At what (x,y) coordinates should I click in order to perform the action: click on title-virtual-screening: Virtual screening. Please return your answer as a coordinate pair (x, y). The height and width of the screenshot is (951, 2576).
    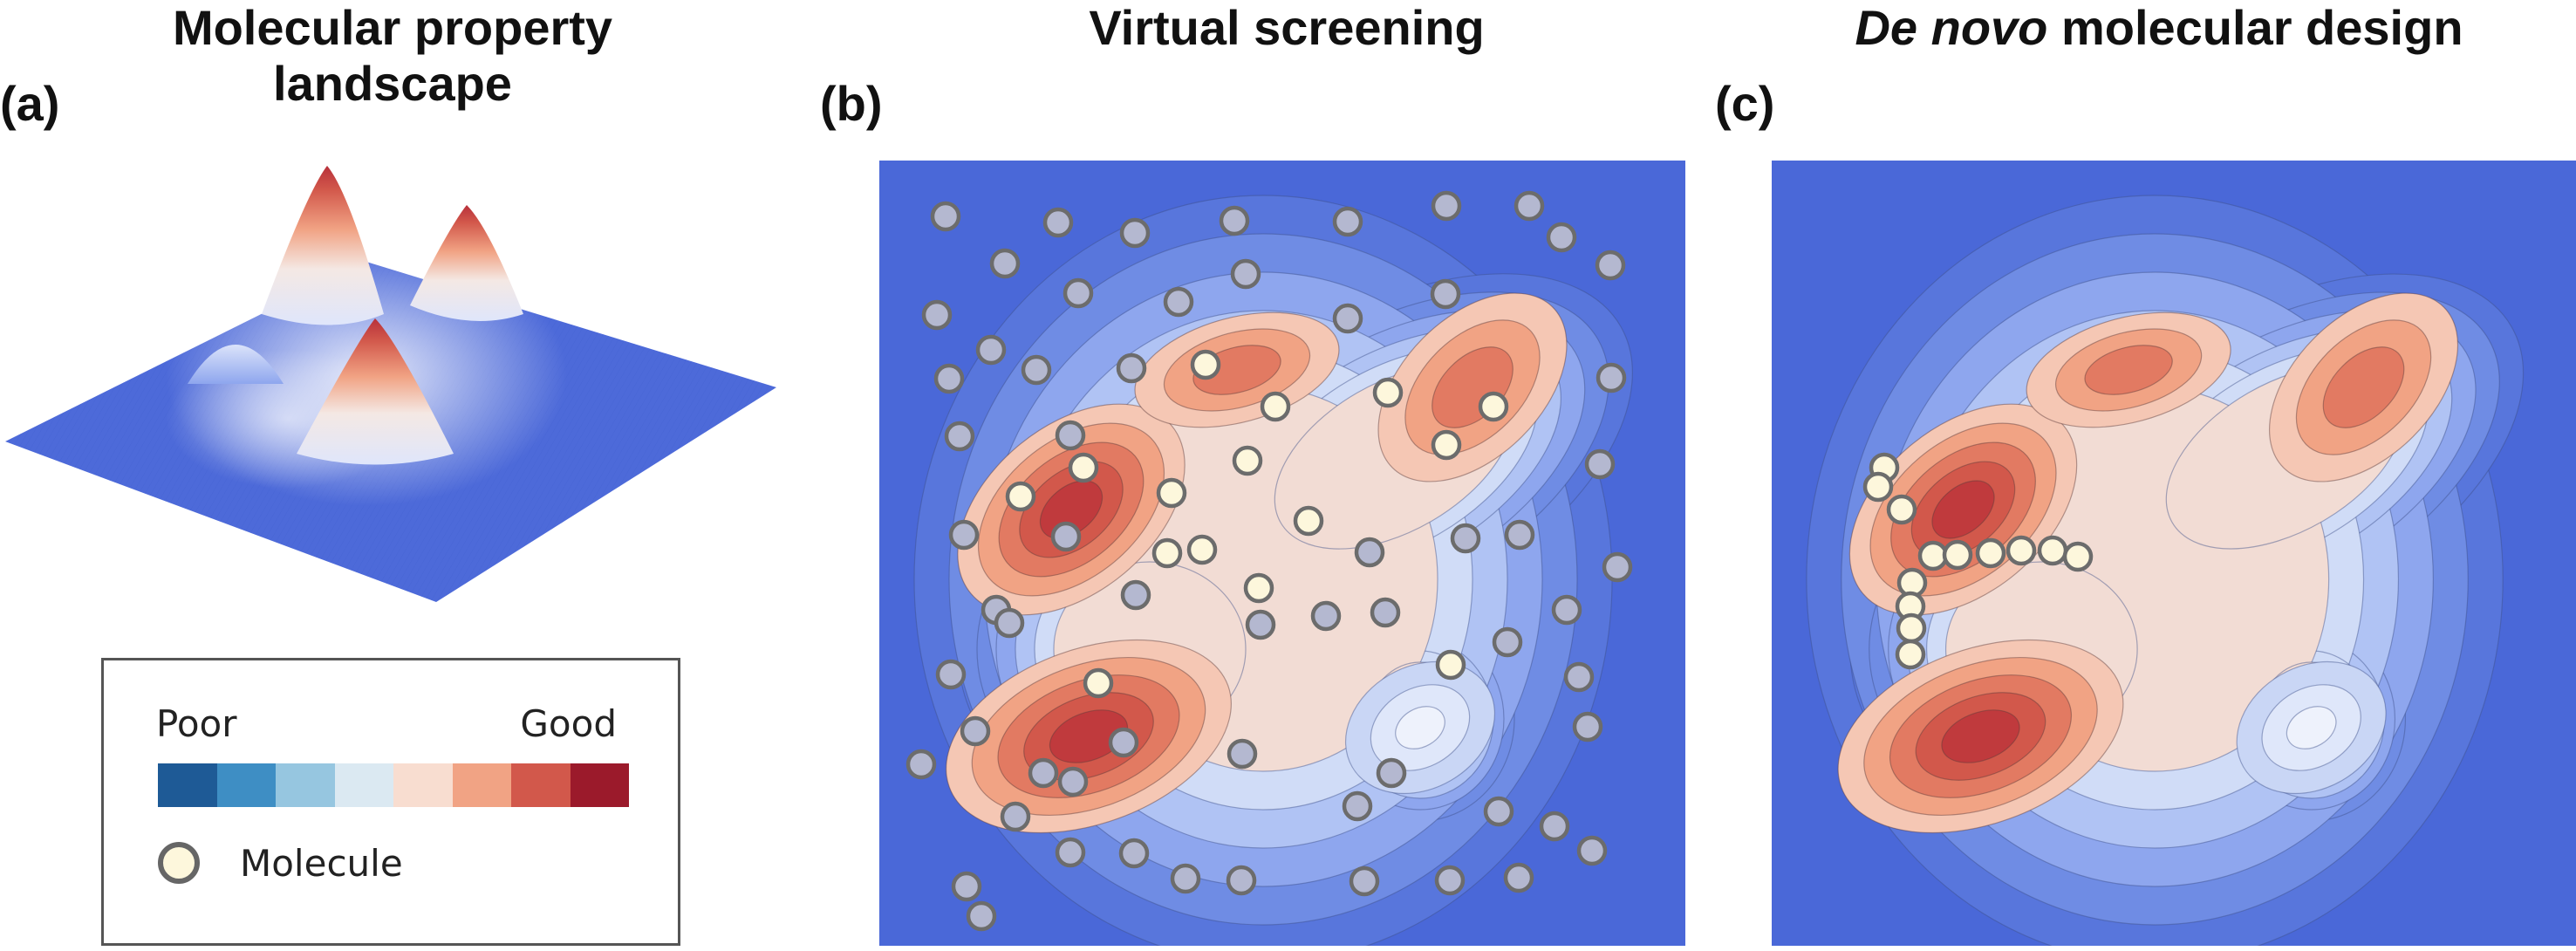
    Looking at the image, I should click on (1287, 27).